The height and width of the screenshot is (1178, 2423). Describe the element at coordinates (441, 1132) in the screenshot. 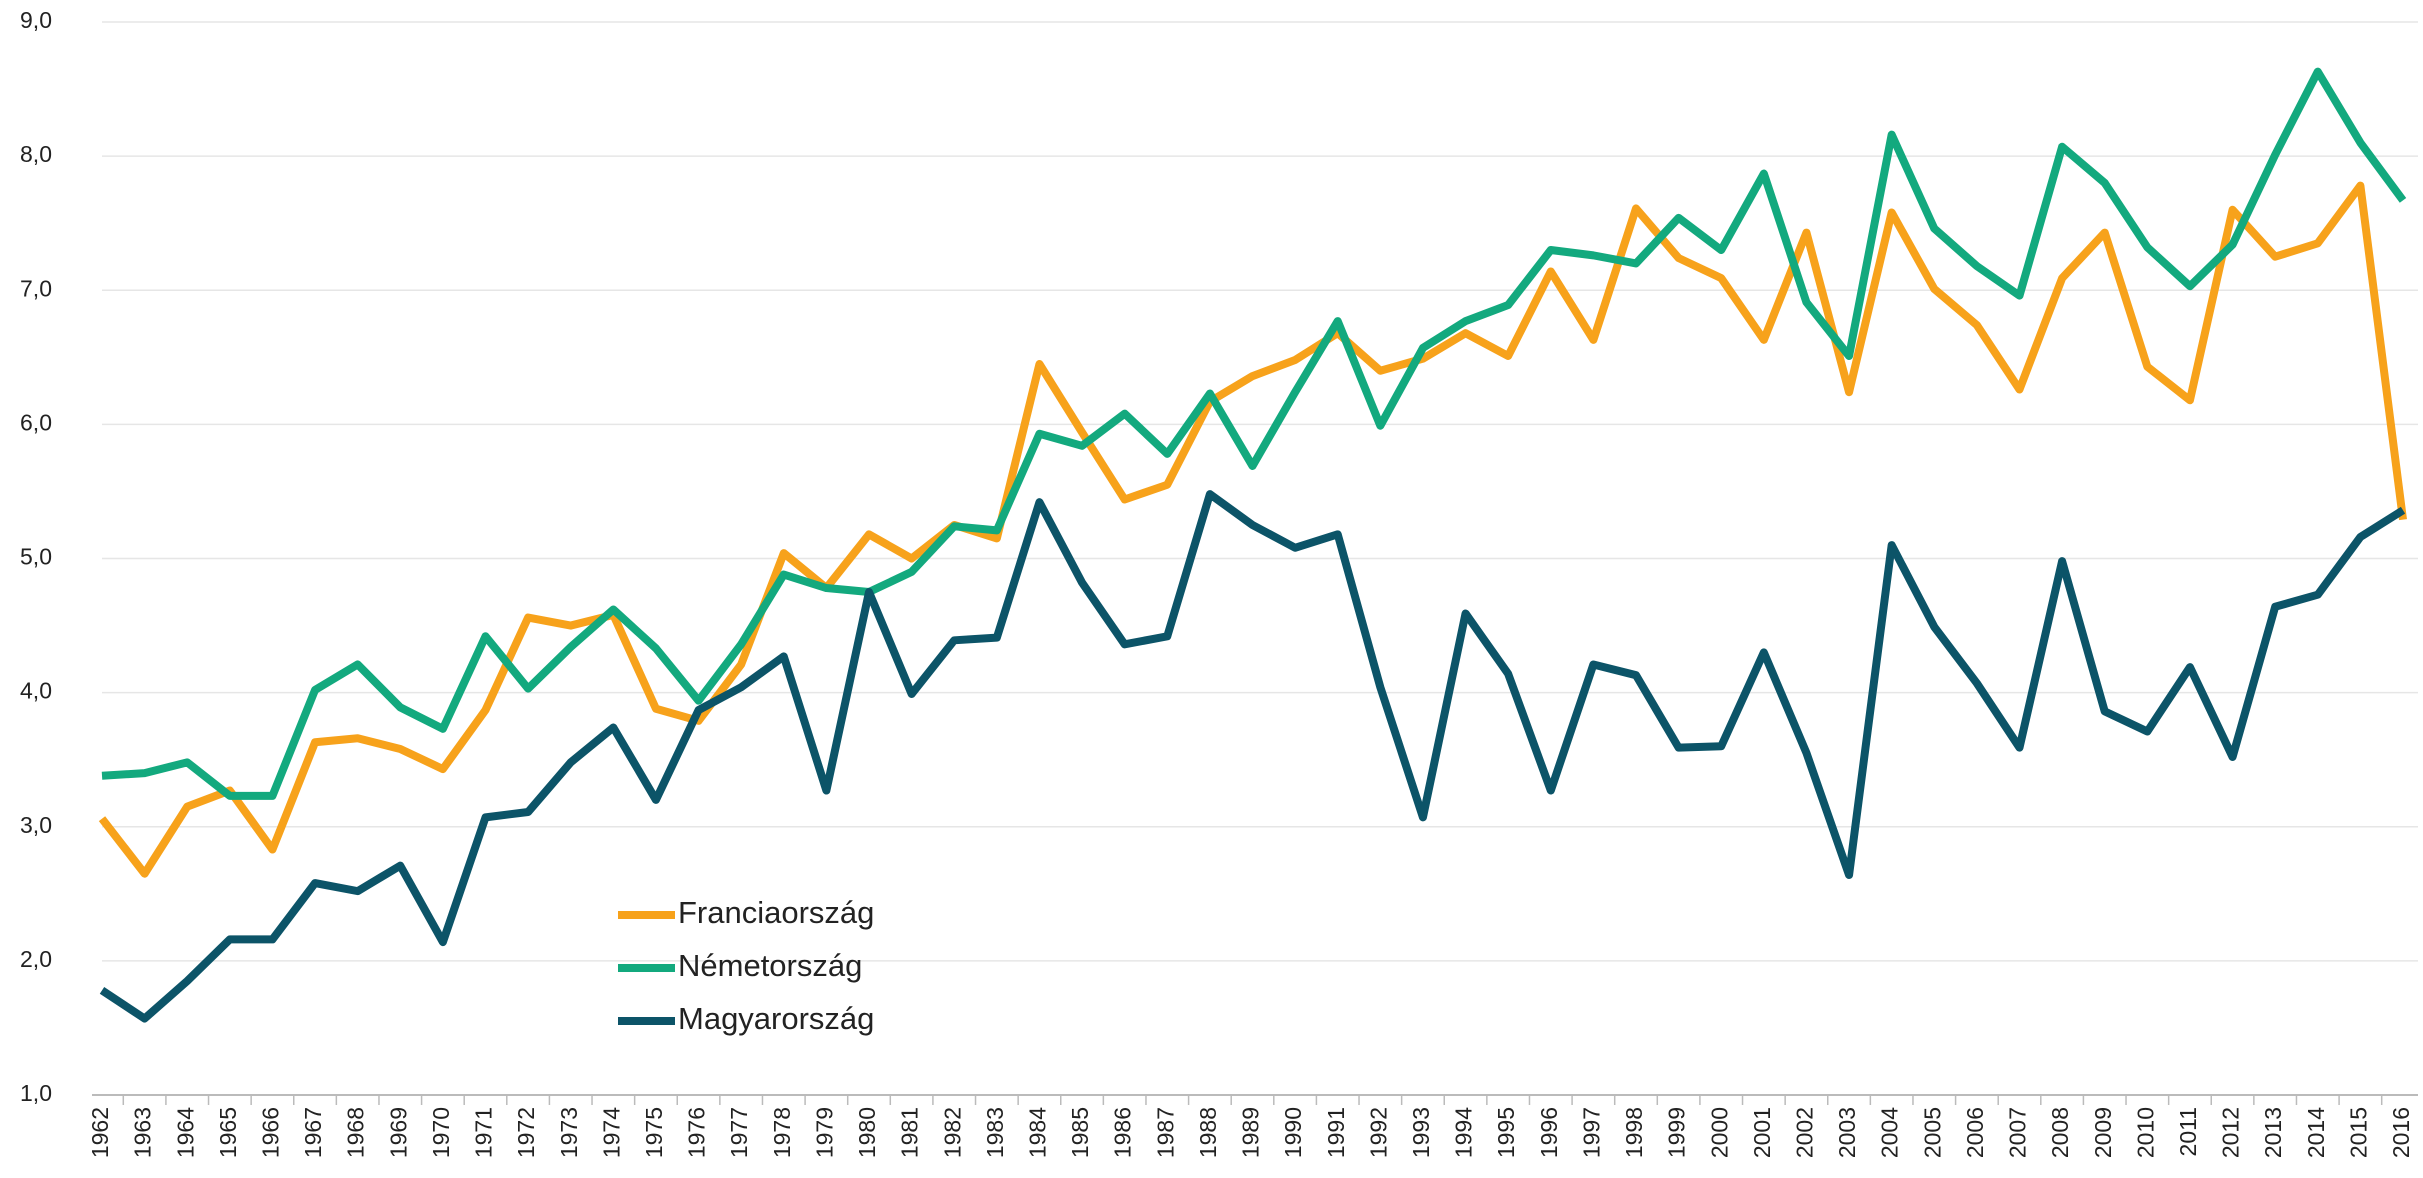

I see `x-tick-label: 1970` at that location.